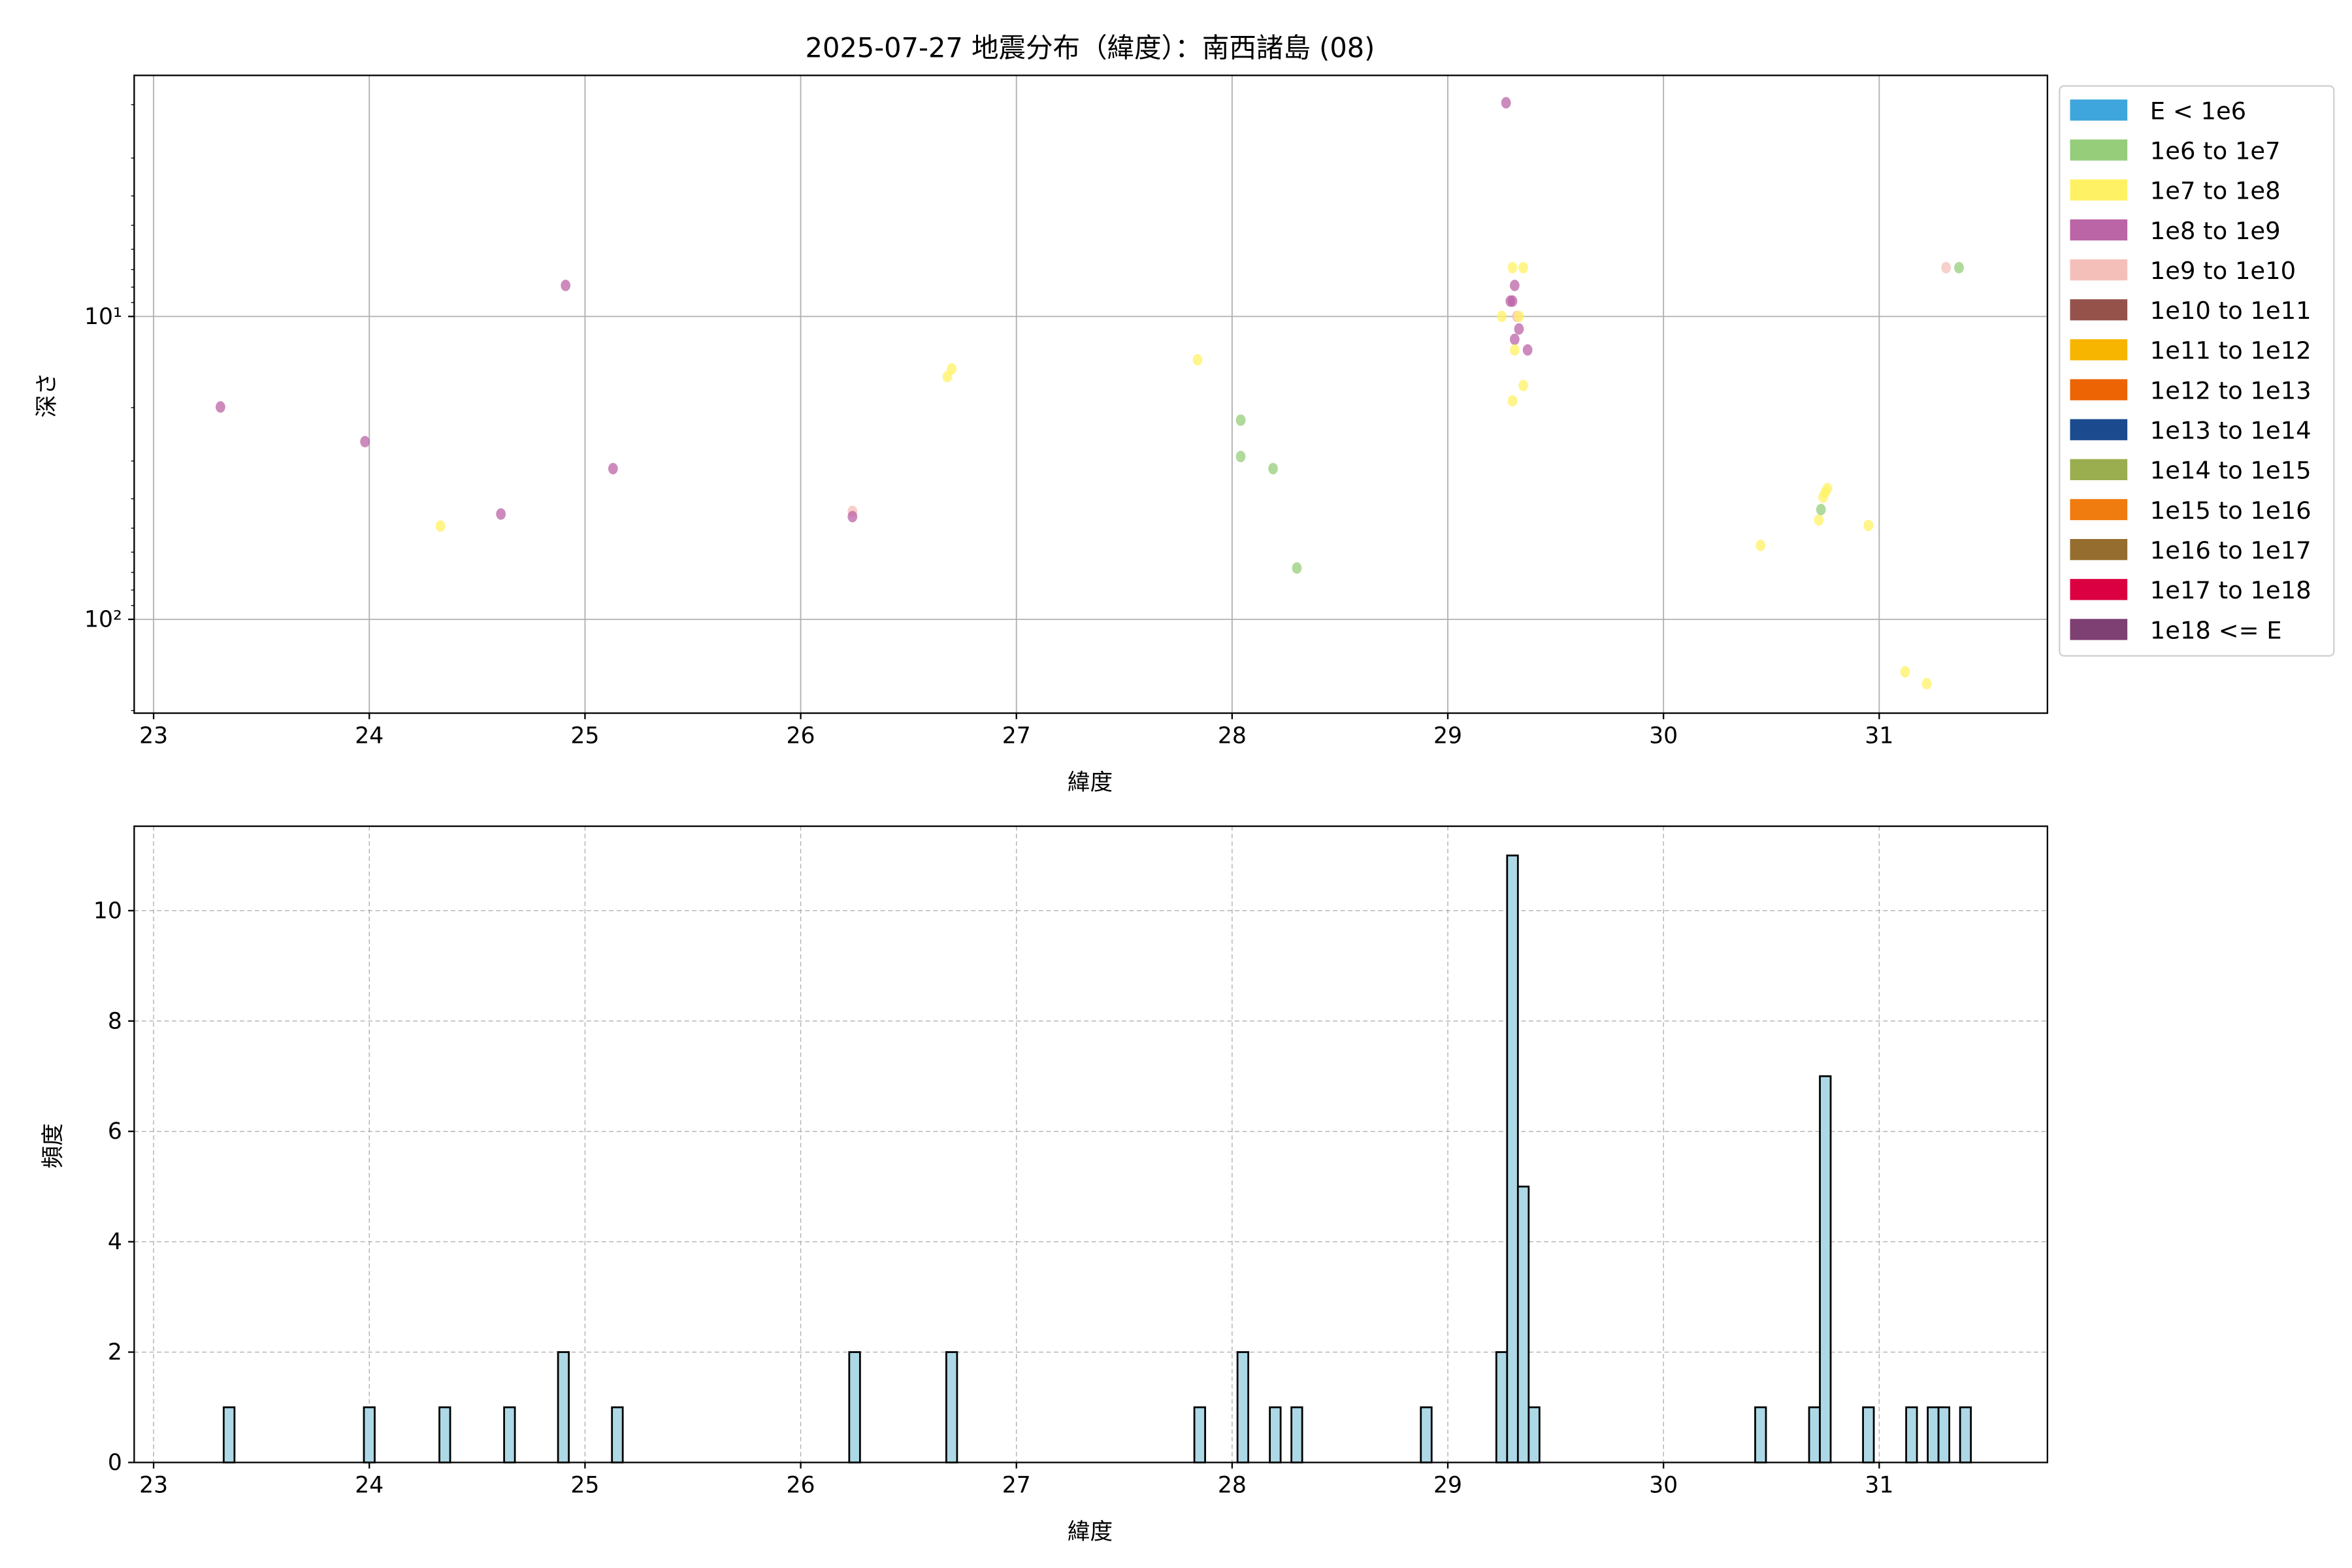 Image resolution: width=2352 pixels, height=1568 pixels. Describe the element at coordinates (103, 317) in the screenshot. I see `y-tick-label: 10¹` at that location.